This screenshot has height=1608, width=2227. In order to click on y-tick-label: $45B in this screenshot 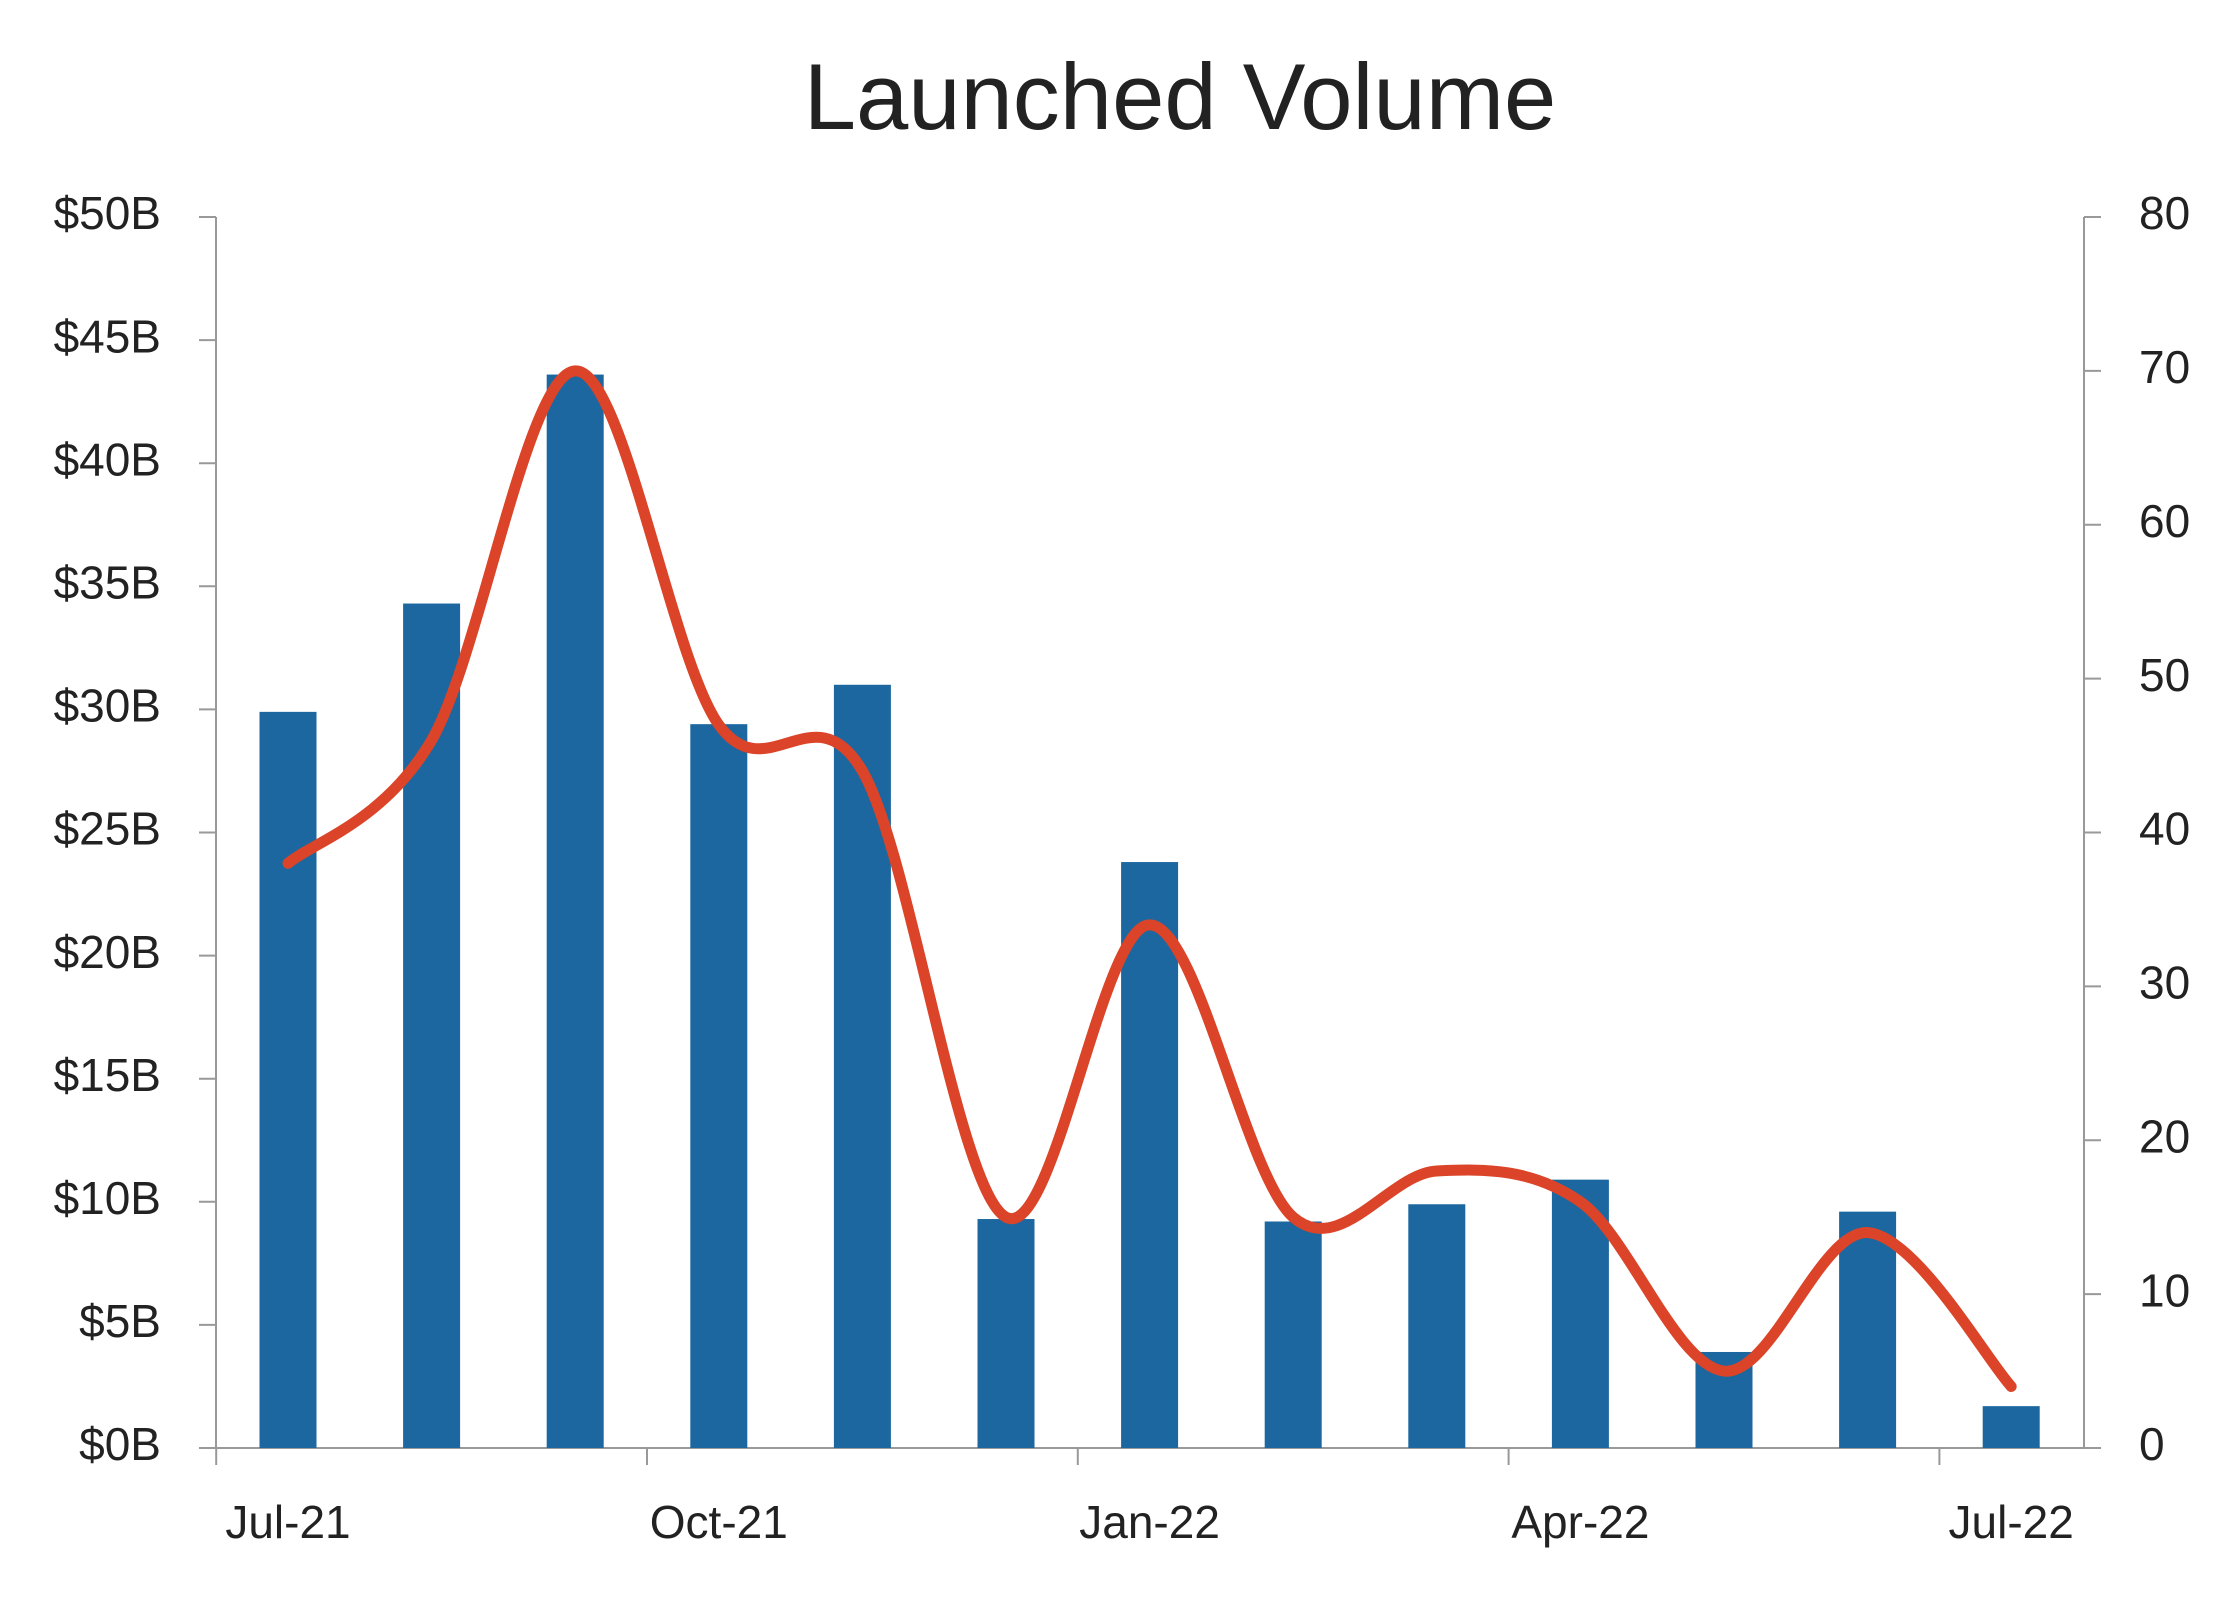, I will do `click(107, 336)`.